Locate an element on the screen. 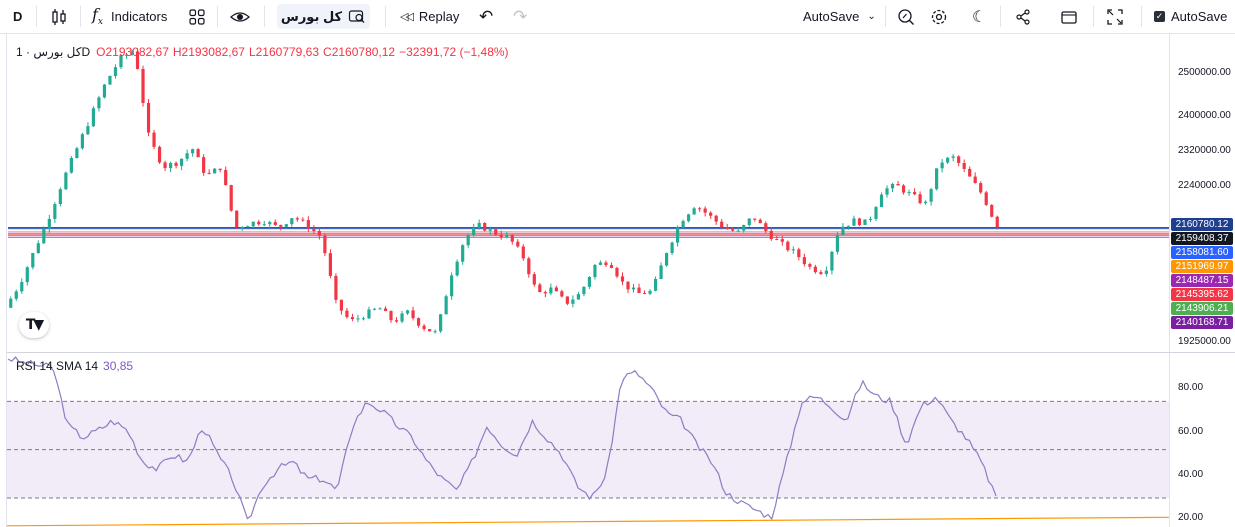  interval-button: D is located at coordinates (18, 16).